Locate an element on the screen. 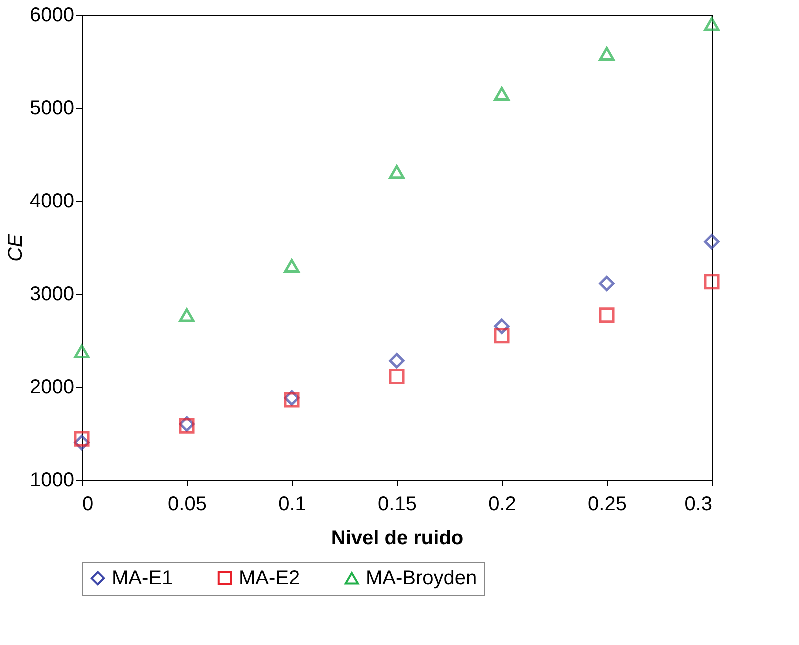 The image size is (799, 645). x-tick-label: 0.25 is located at coordinates (607, 505).